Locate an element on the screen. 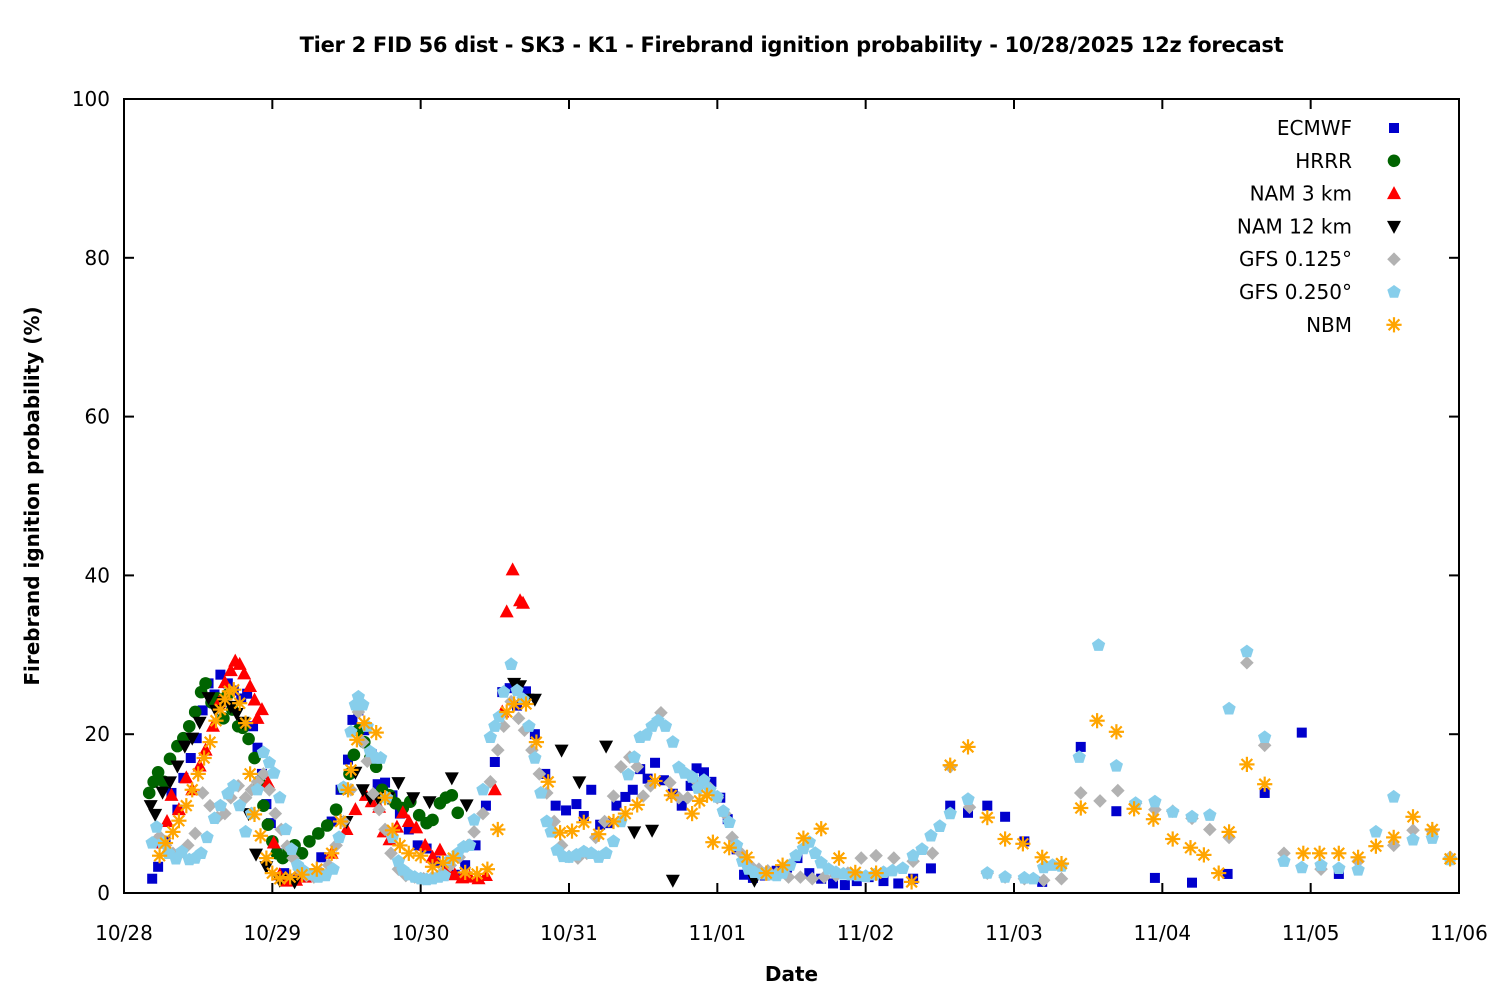 Image resolution: width=1500 pixels, height=1000 pixels. x-tick-label: 11/05 is located at coordinates (1311, 933).